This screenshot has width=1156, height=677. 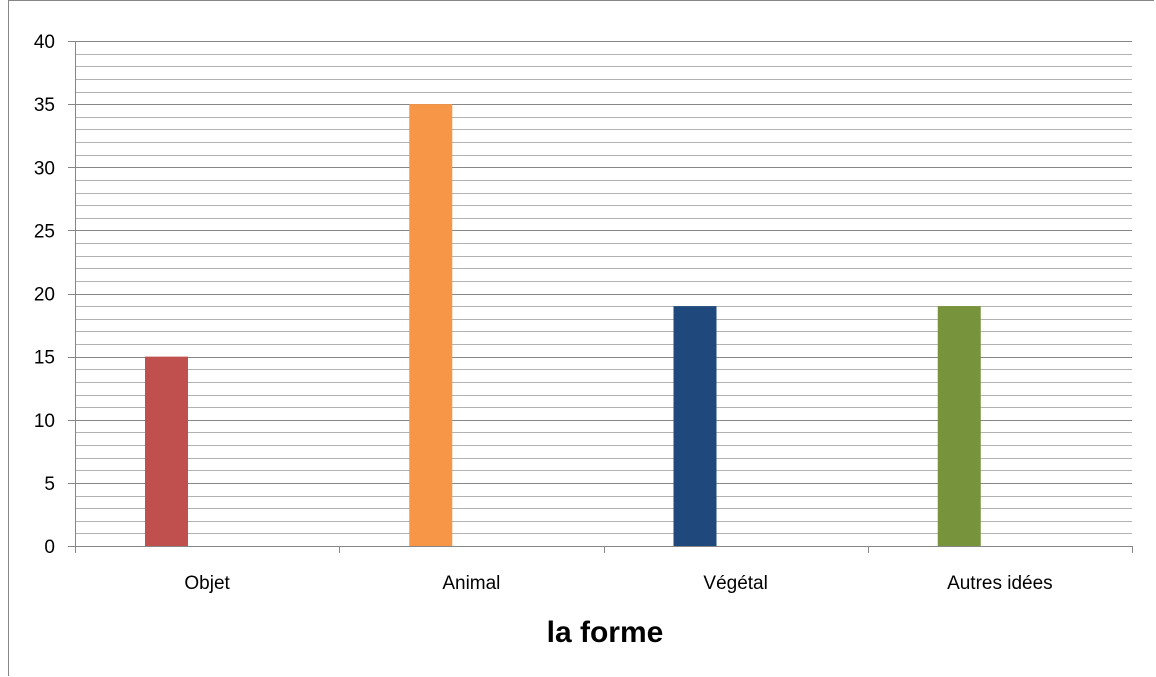 I want to click on bar-v-g-tal, so click(x=695, y=426).